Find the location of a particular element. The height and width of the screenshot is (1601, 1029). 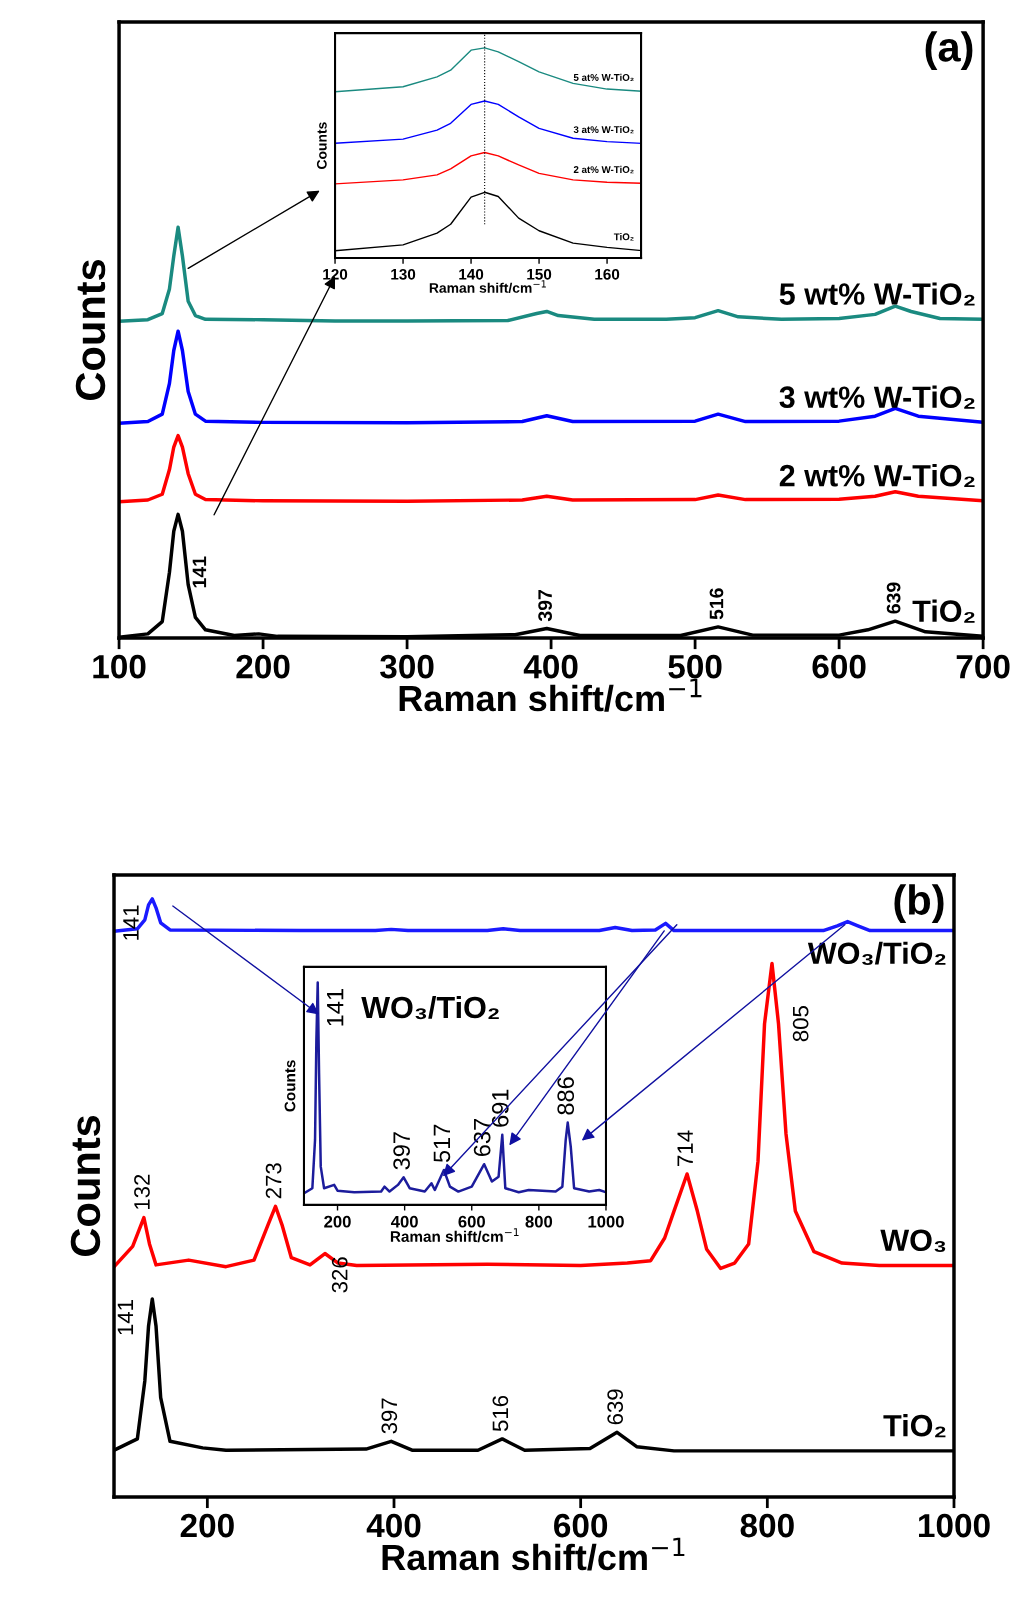

series-label: 5 at% W-TiO₂ is located at coordinates (603, 77).